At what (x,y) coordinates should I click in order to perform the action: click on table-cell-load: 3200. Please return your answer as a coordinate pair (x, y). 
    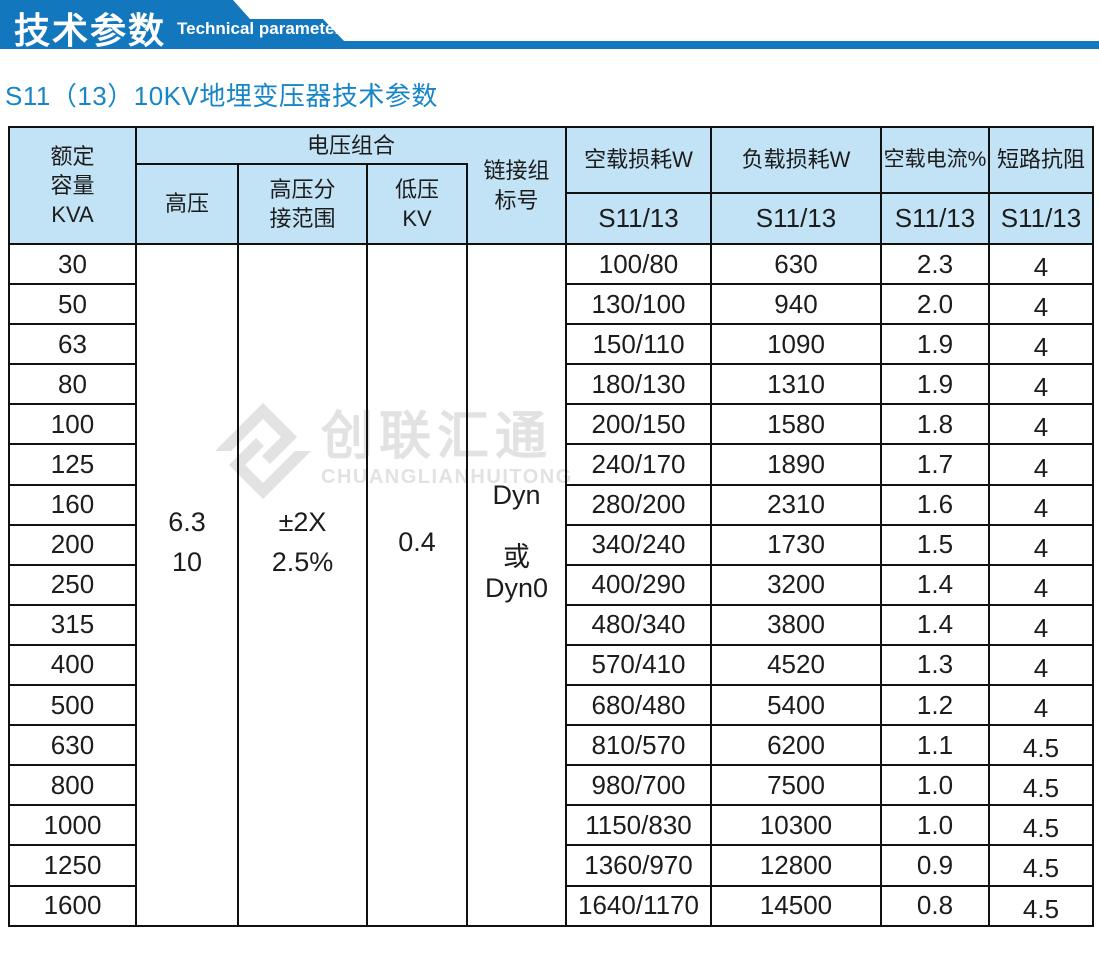
    Looking at the image, I should click on (797, 585).